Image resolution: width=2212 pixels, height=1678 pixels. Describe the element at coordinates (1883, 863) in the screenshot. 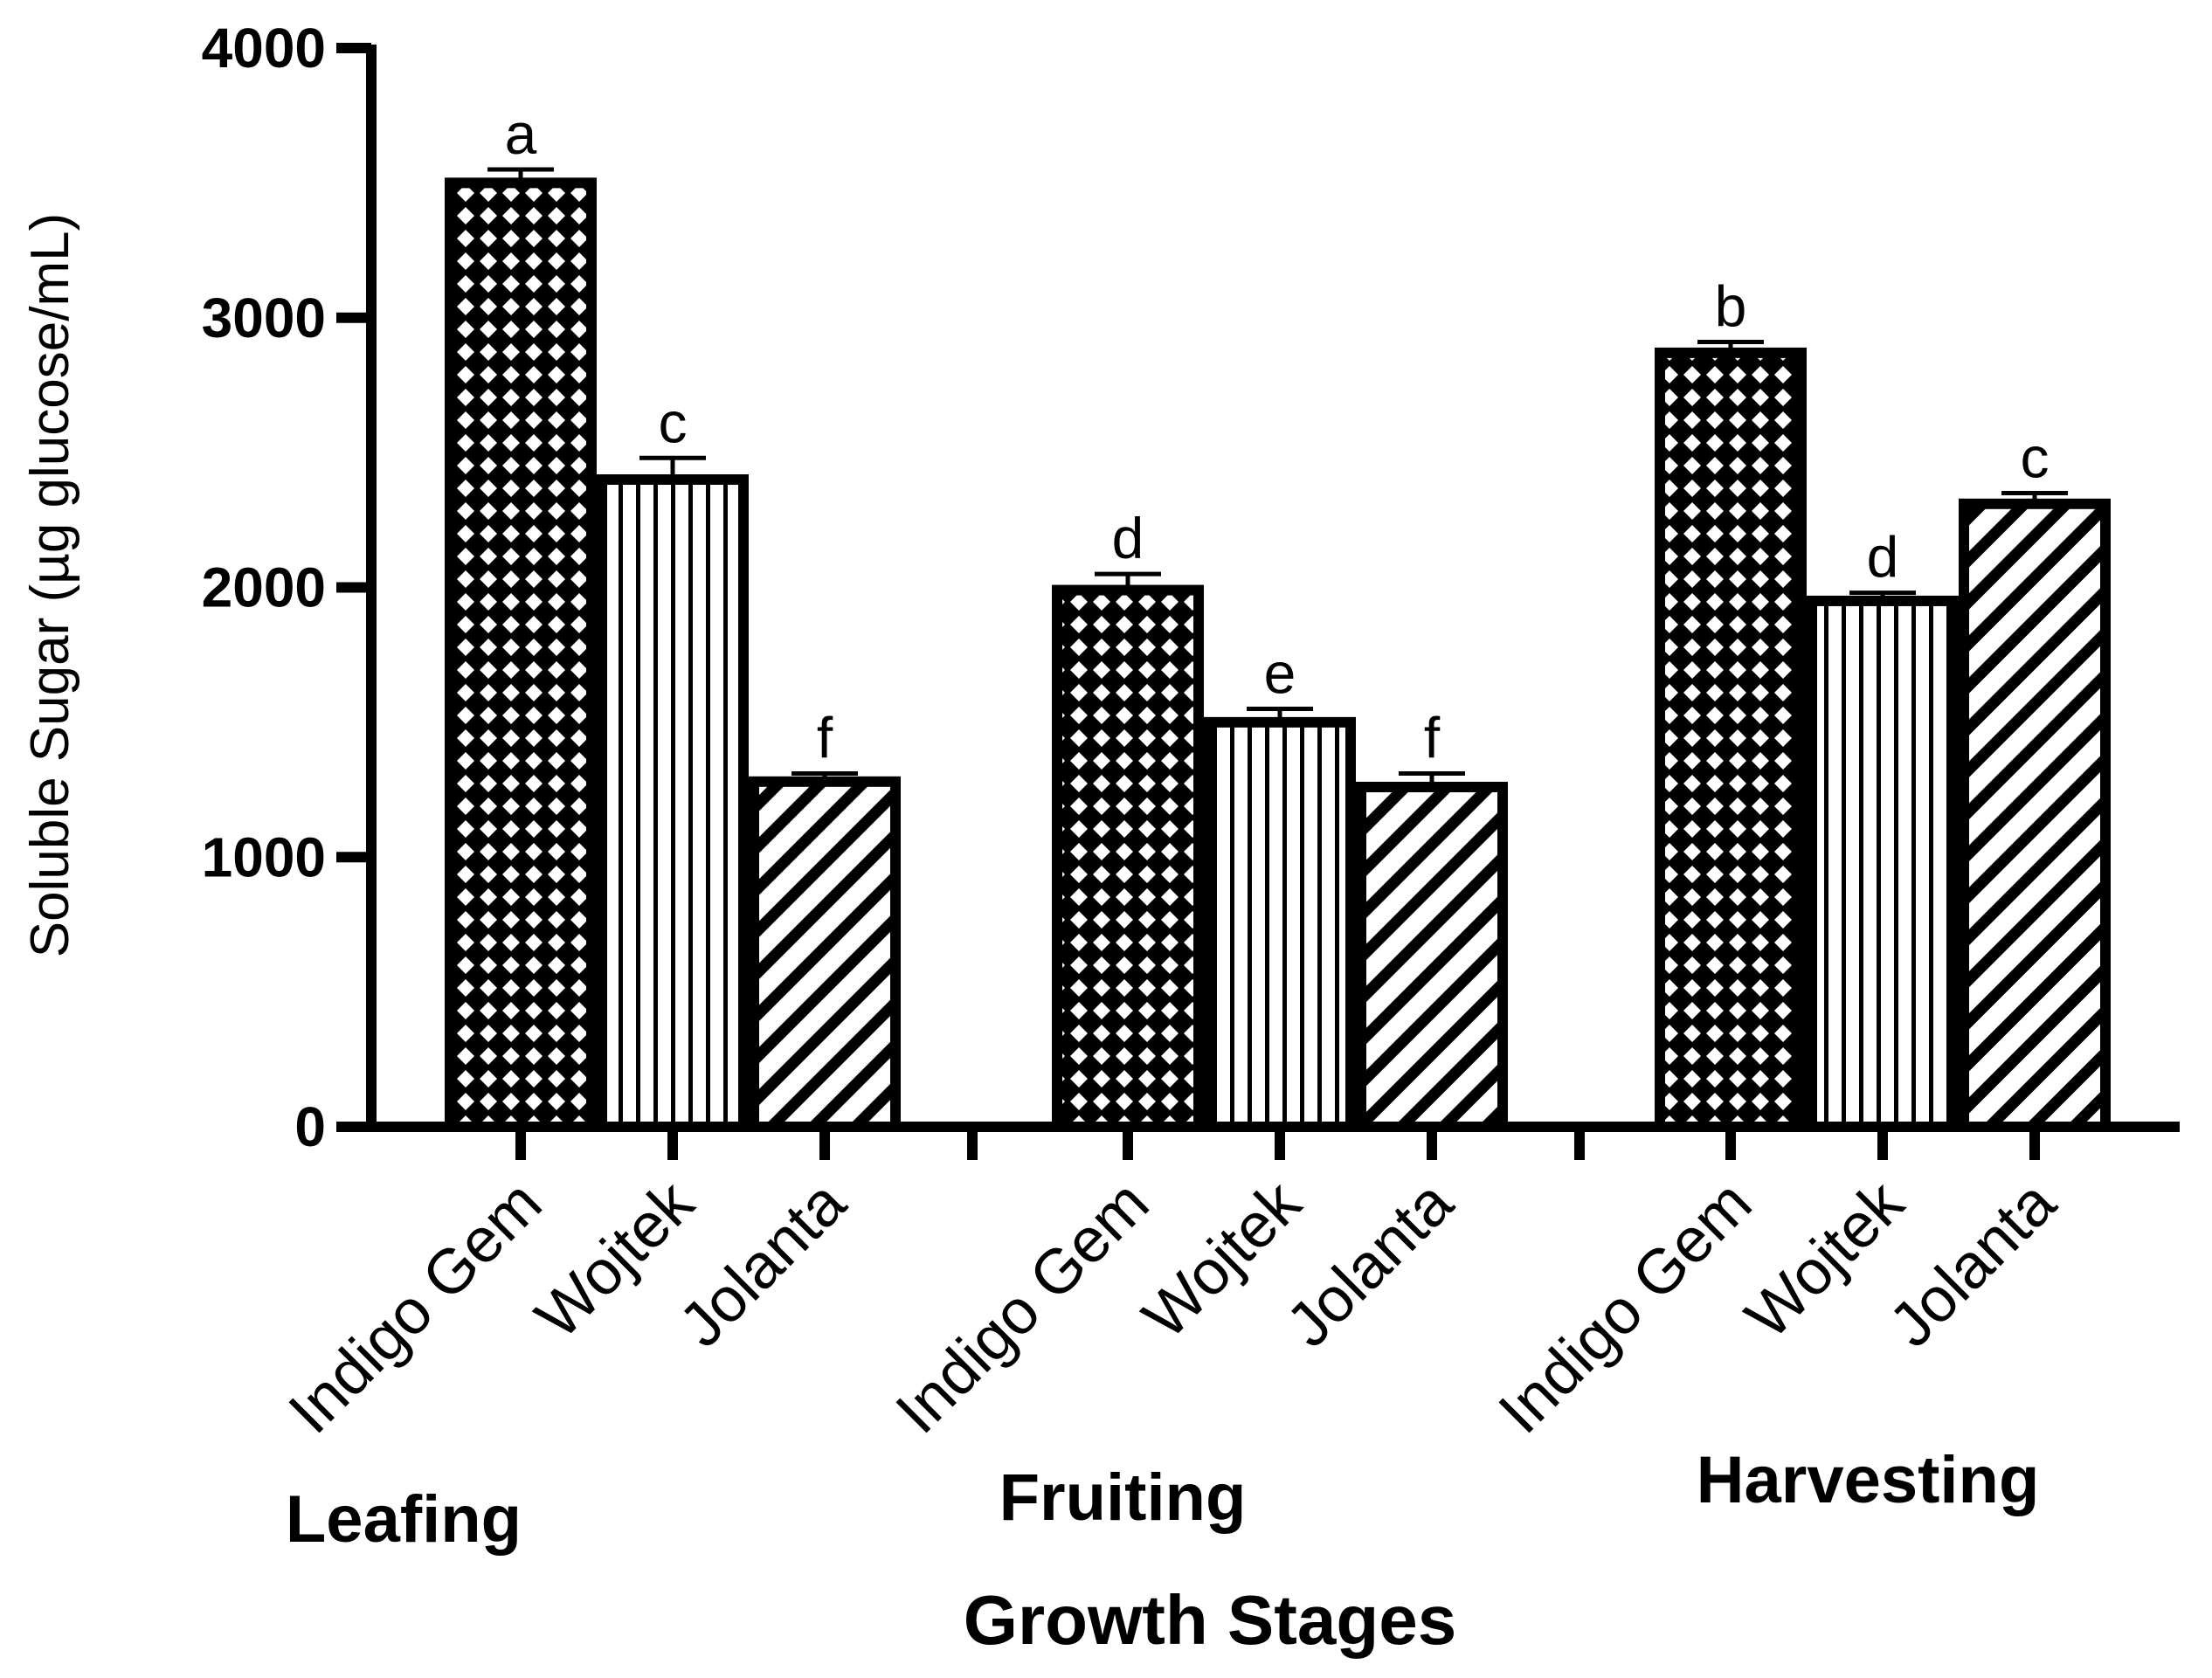

I see `bar-harvesting-wojtek` at that location.